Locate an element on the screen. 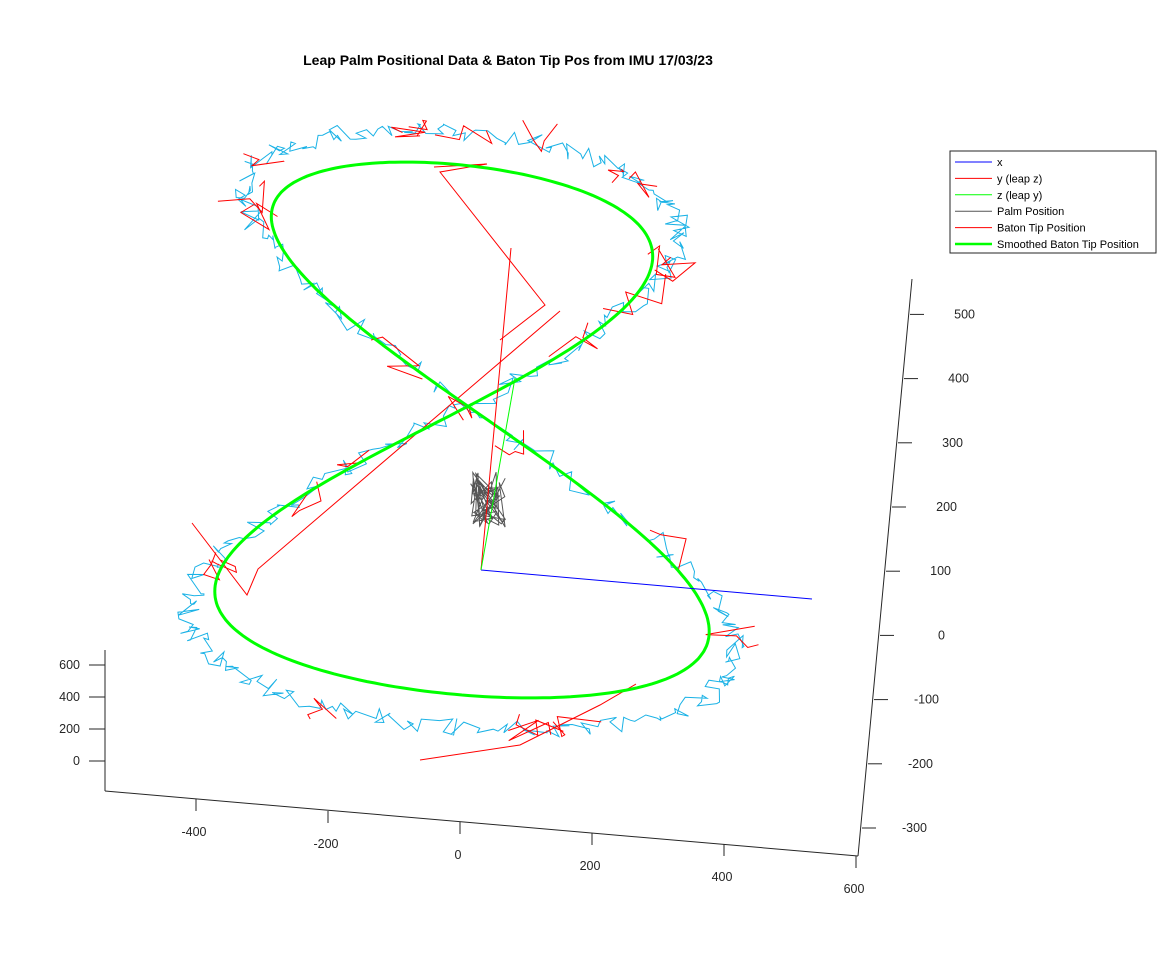  legend-entry: x is located at coordinates (1000, 163).